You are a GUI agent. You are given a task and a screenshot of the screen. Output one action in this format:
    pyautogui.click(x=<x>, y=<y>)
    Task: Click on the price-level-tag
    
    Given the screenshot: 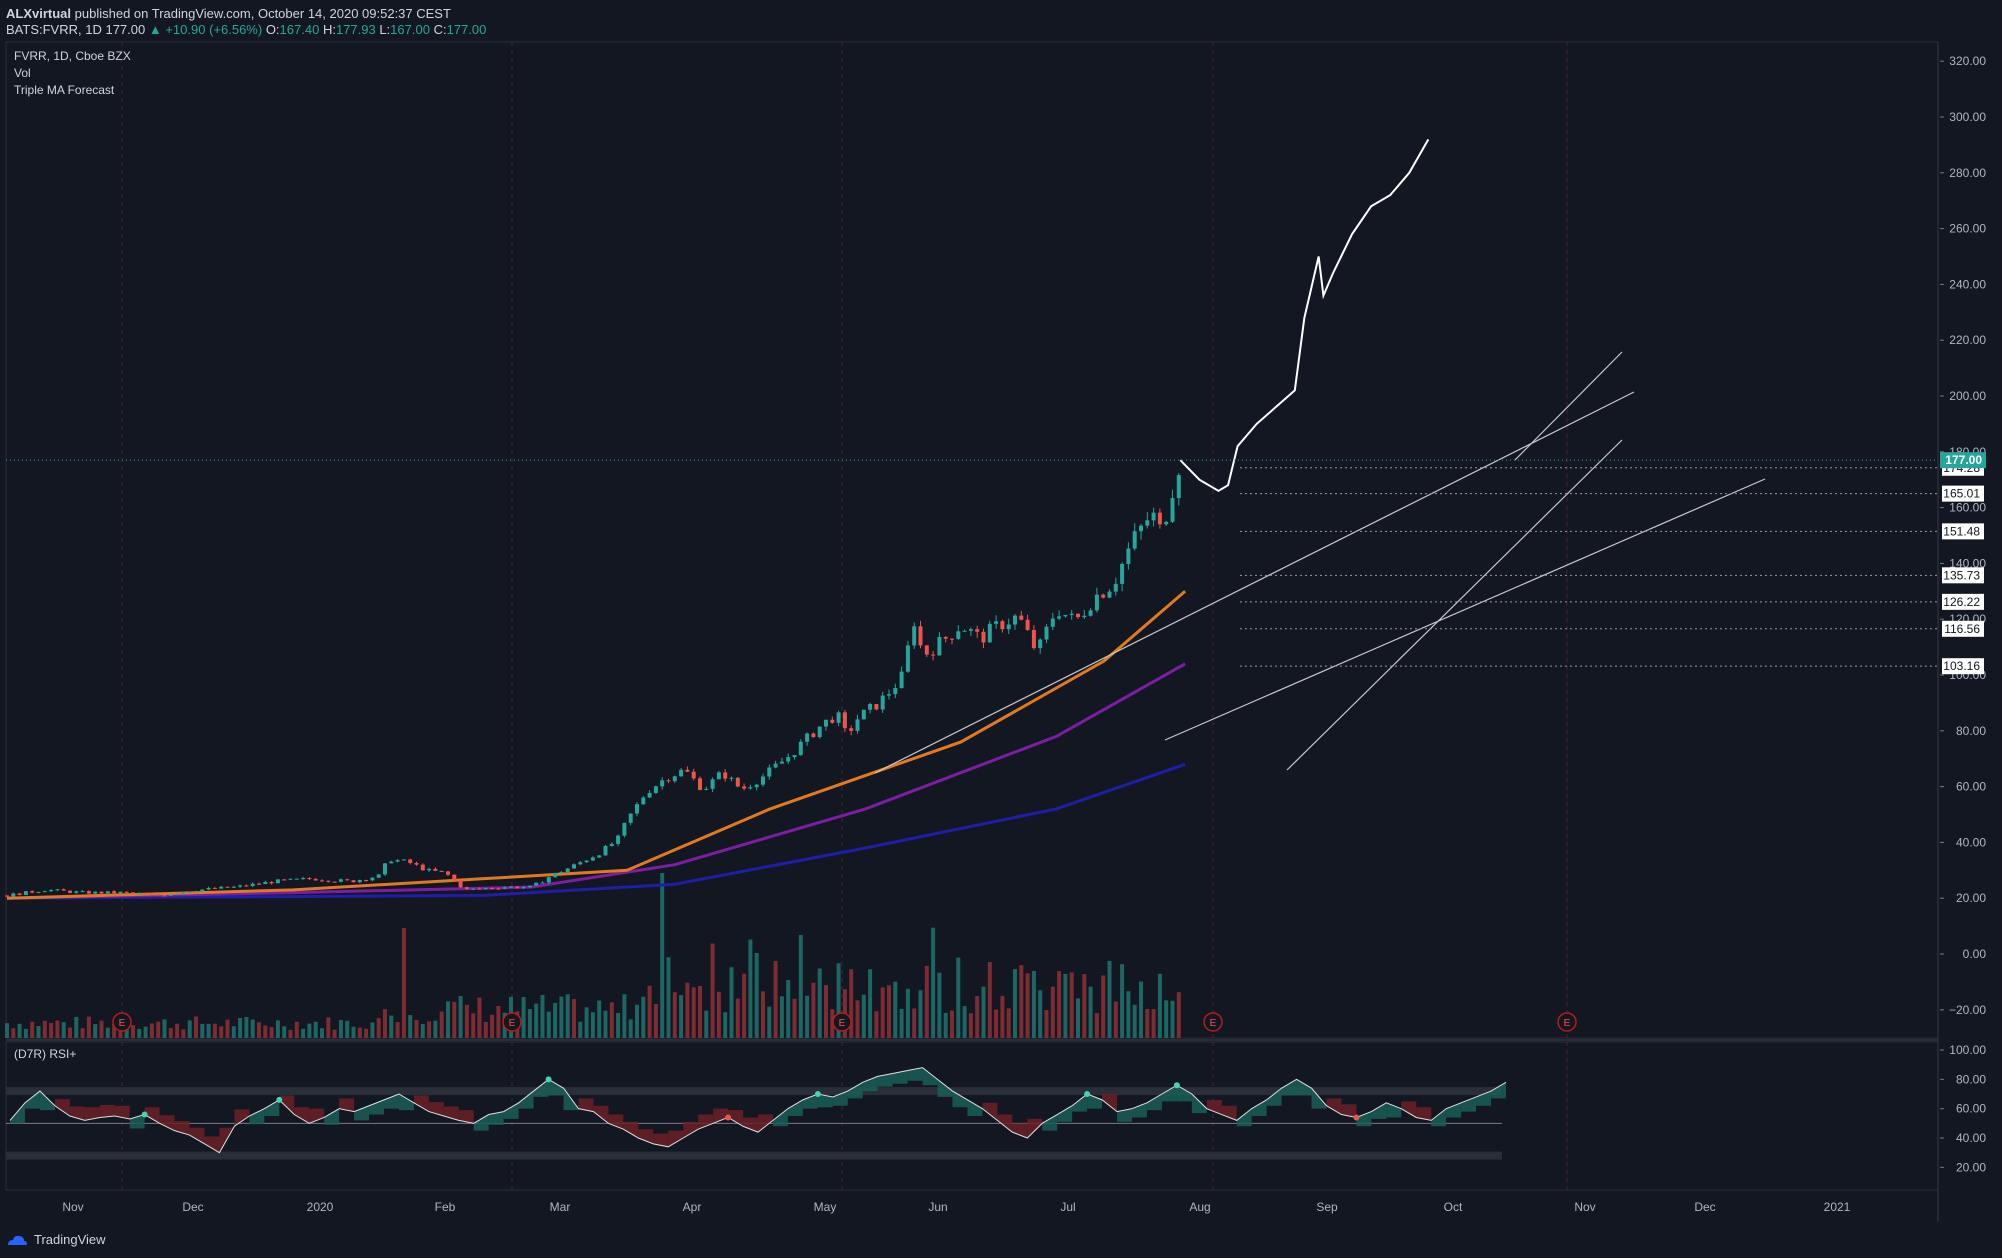 What is the action you would take?
    pyautogui.click(x=1963, y=666)
    